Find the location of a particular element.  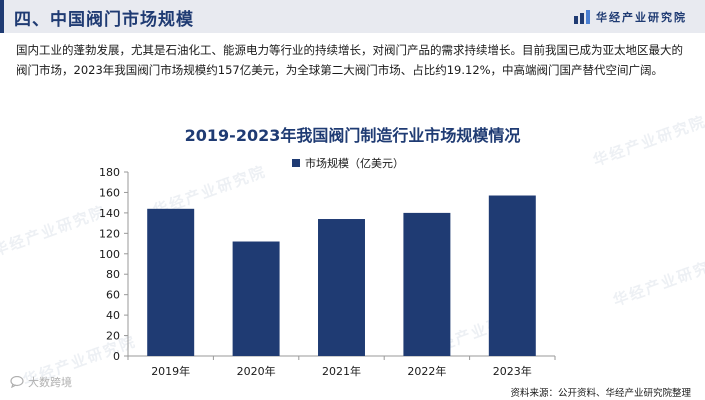

section-title: 四、中国阀门市场规模 is located at coordinates (104, 20).